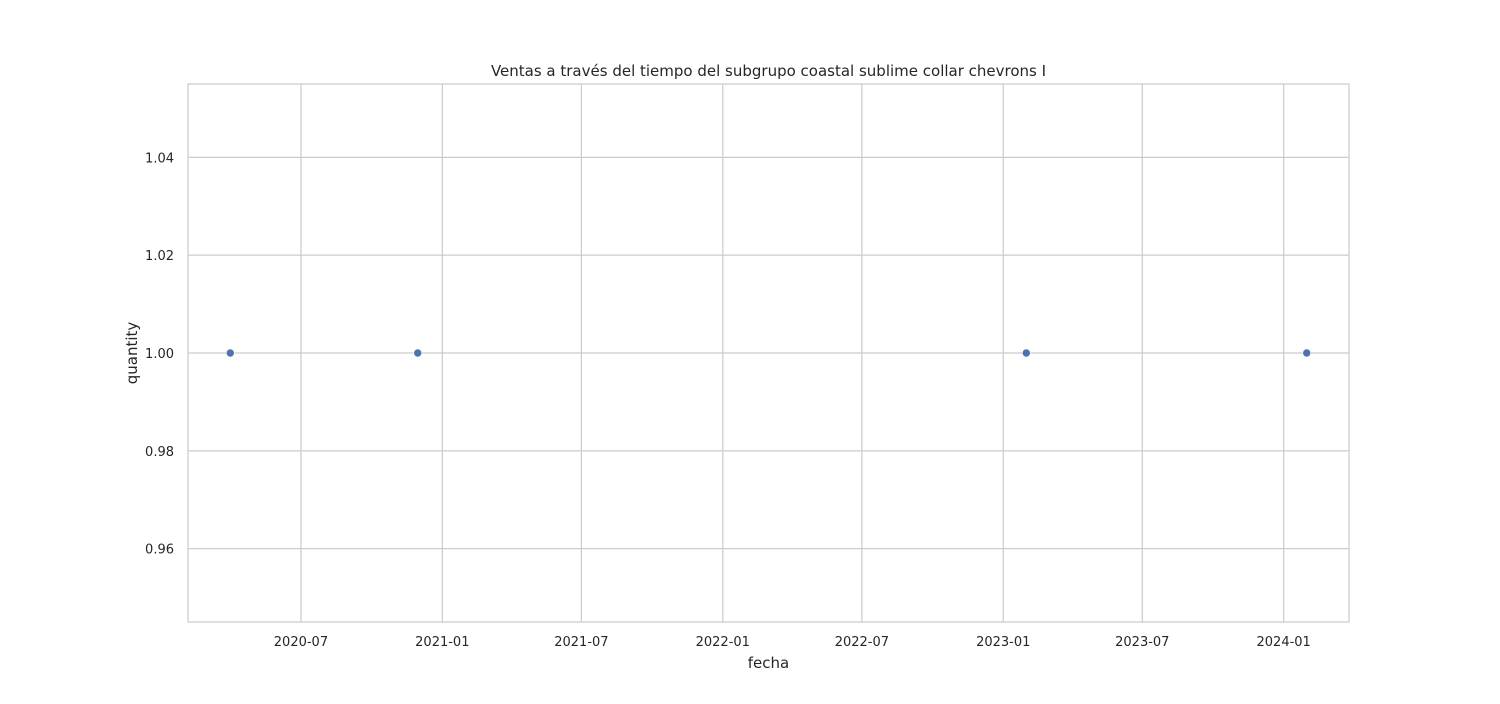  Describe the element at coordinates (159, 256) in the screenshot. I see `y-tick-label: 1.02` at that location.